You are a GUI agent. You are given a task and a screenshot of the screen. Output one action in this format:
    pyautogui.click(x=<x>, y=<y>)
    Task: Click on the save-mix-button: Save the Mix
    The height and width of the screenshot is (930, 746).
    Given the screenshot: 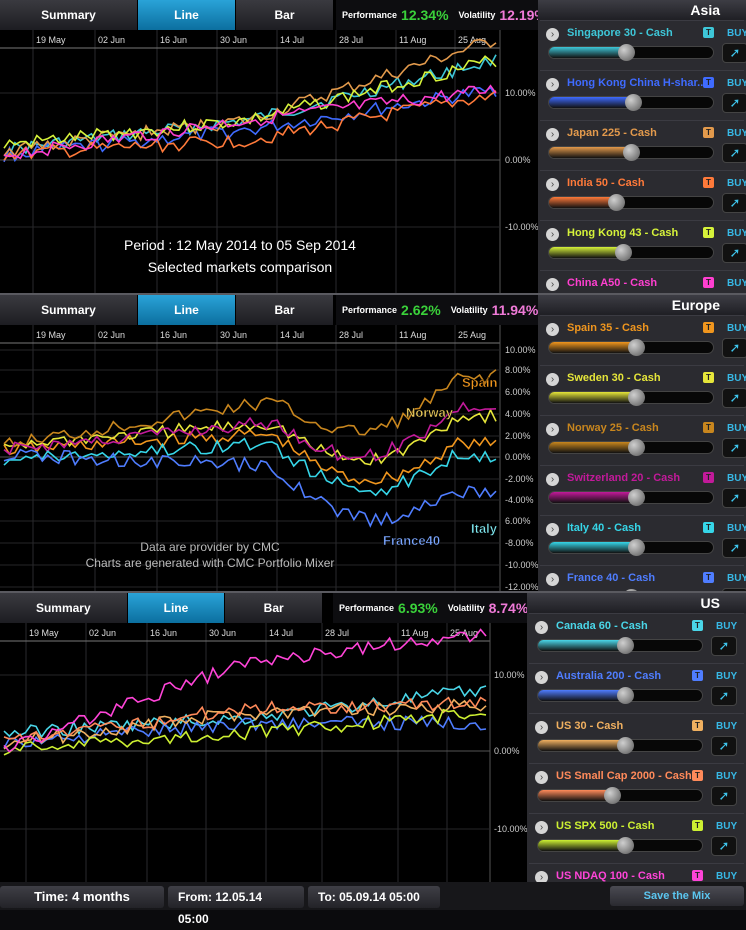 What is the action you would take?
    pyautogui.click(x=677, y=896)
    